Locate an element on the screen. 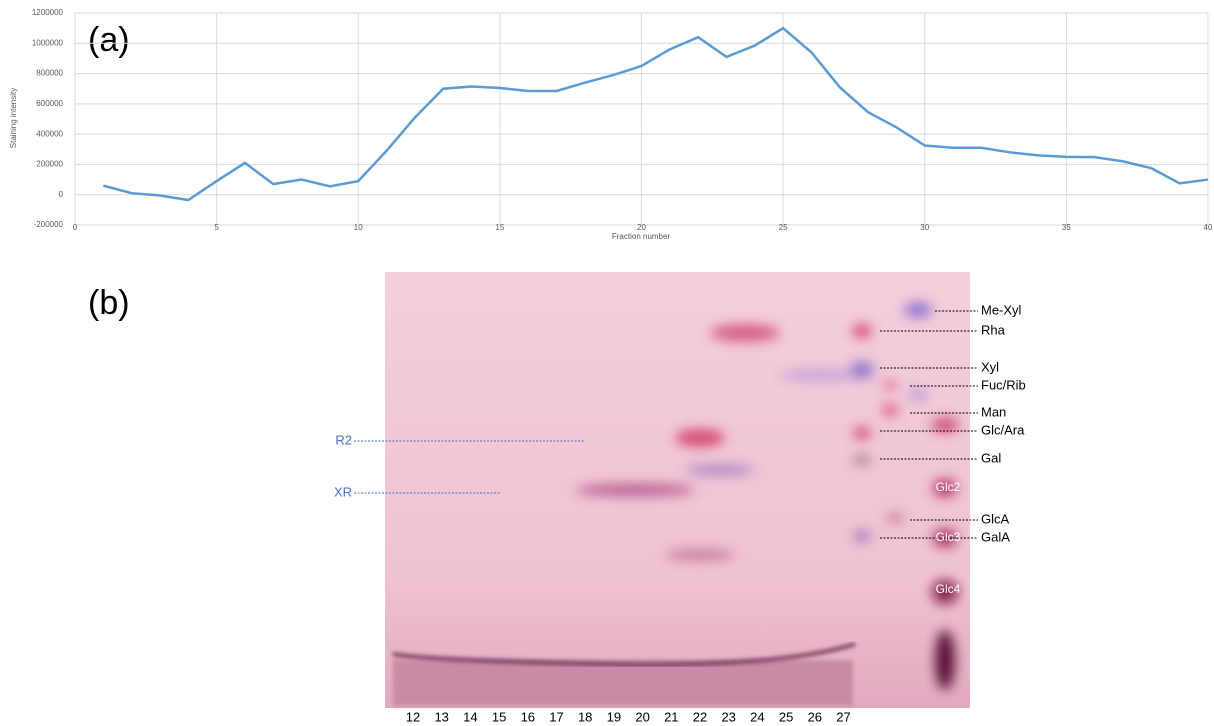 The height and width of the screenshot is (726, 1214). y-tick-label: 600000 is located at coordinates (49, 103).